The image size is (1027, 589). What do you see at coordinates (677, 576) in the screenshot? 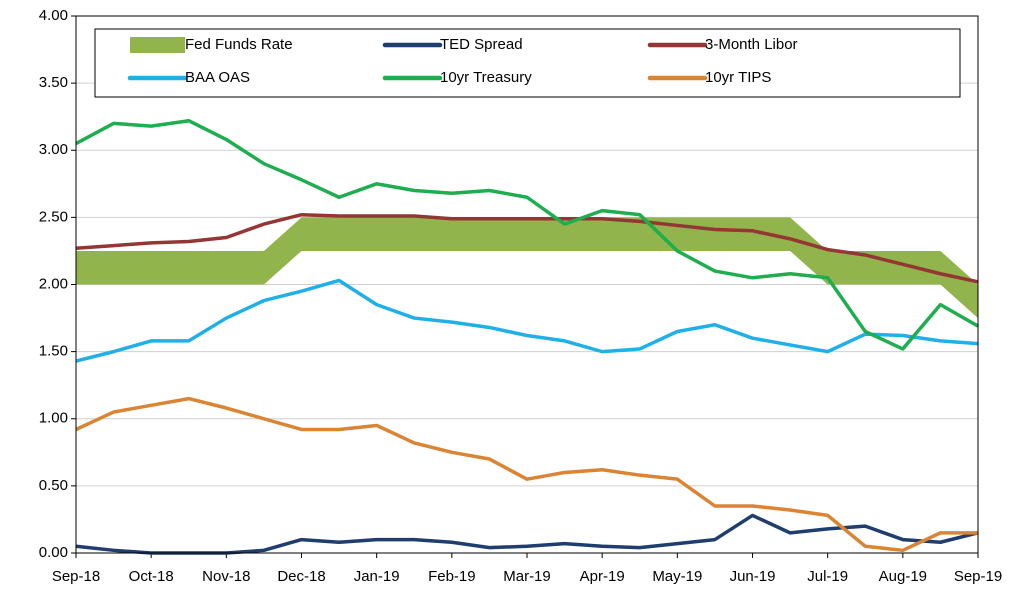
I see `x-tick-label: May-19` at bounding box center [677, 576].